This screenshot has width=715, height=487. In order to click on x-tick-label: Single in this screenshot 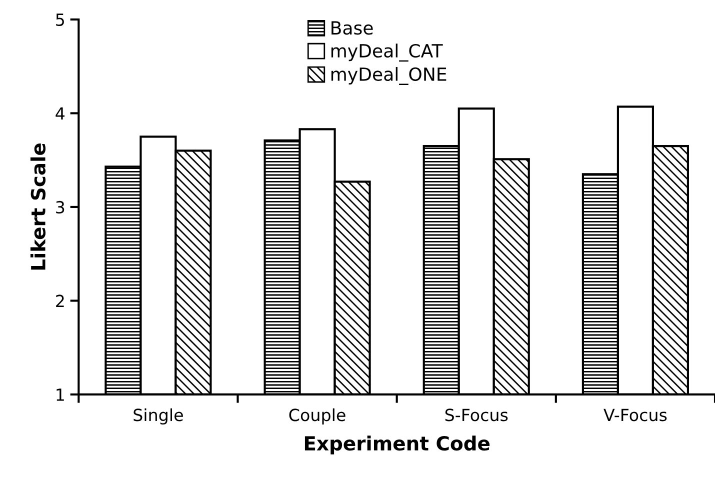, I will do `click(158, 416)`.